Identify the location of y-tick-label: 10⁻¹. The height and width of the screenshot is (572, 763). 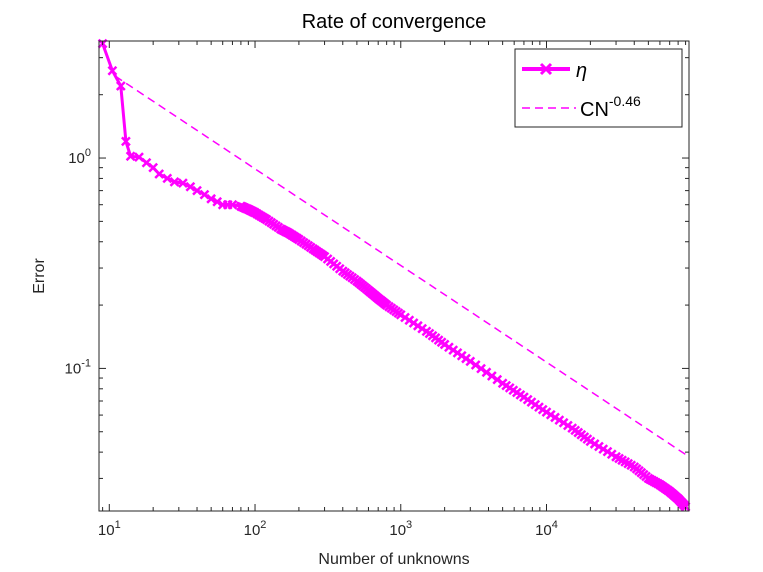
(78, 367).